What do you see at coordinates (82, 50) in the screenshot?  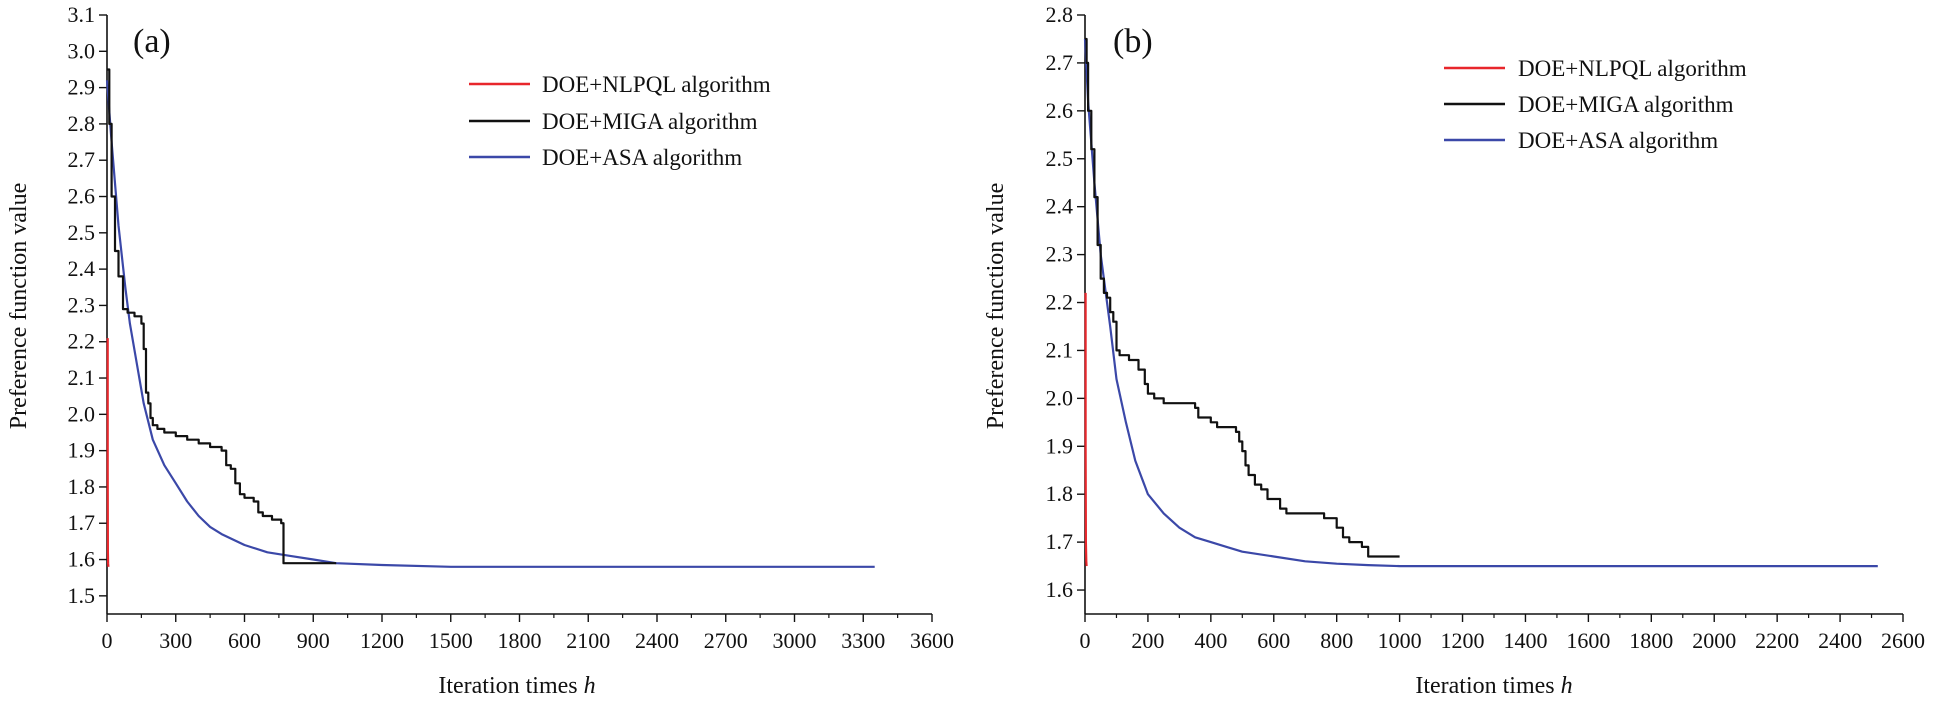 I see `y-tick-label: 3.0` at bounding box center [82, 50].